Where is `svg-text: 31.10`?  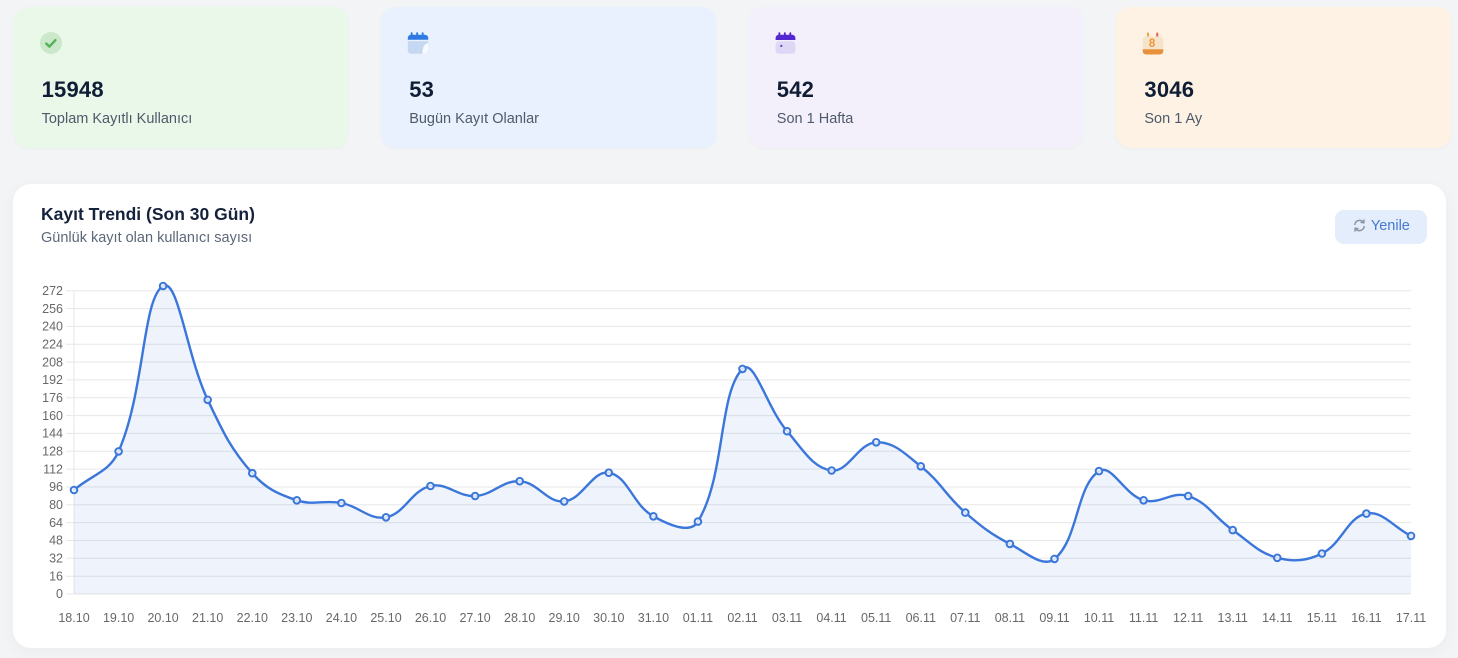 svg-text: 31.10 is located at coordinates (653, 618).